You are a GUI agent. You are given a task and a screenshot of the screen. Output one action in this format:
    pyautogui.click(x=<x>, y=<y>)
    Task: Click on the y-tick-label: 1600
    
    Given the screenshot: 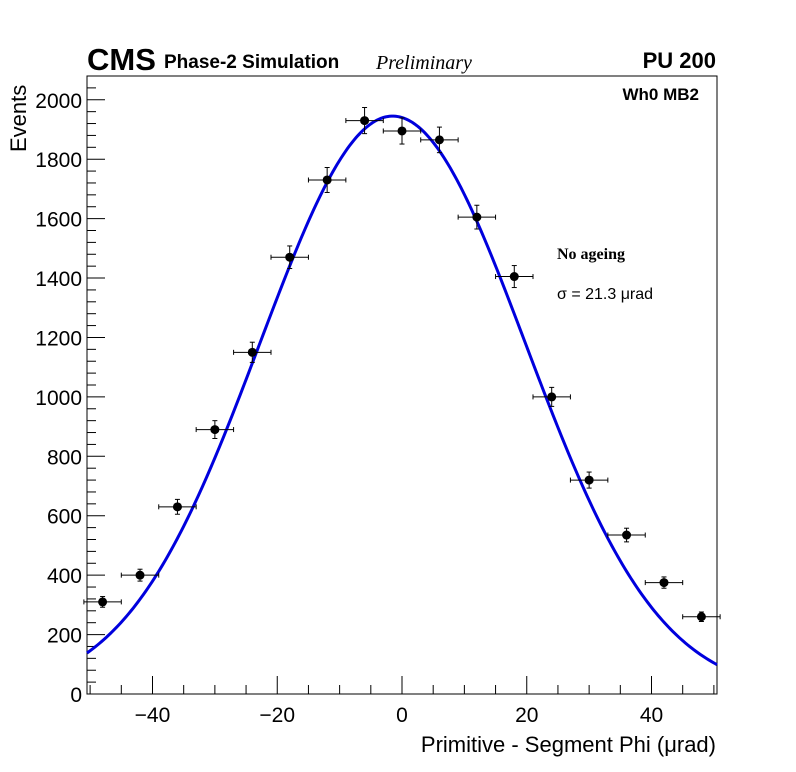 What is the action you would take?
    pyautogui.click(x=58, y=220)
    